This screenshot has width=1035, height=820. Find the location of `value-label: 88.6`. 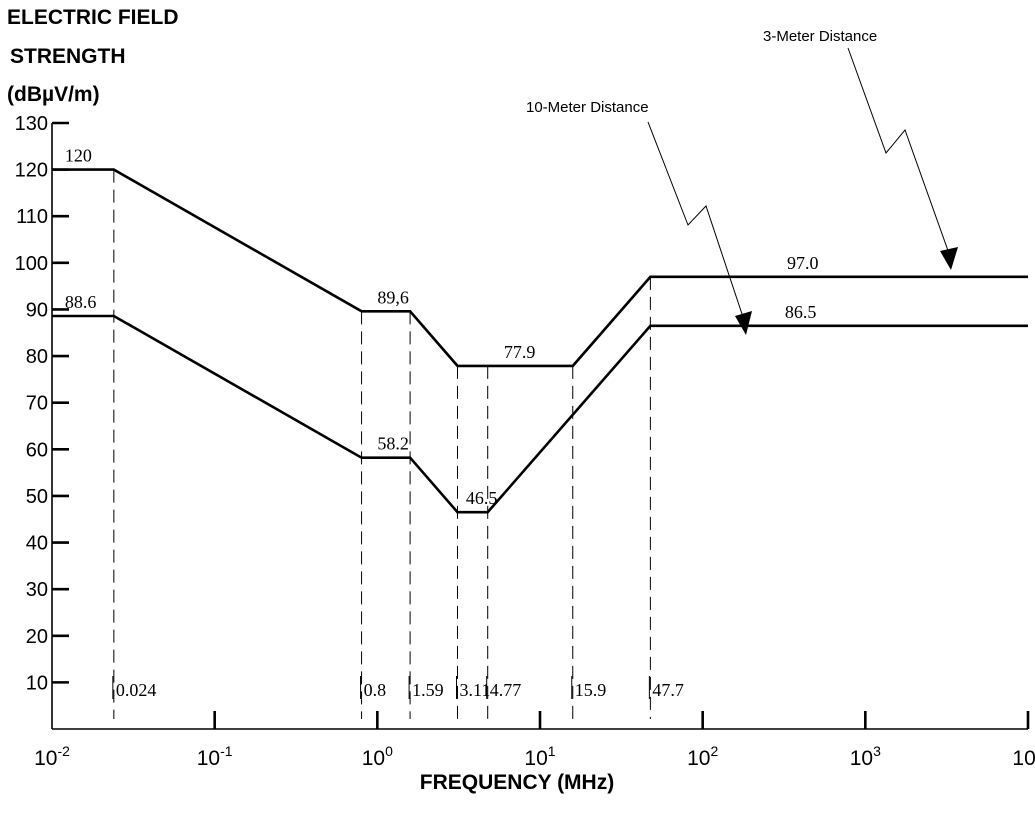

value-label: 88.6 is located at coordinates (81, 302).